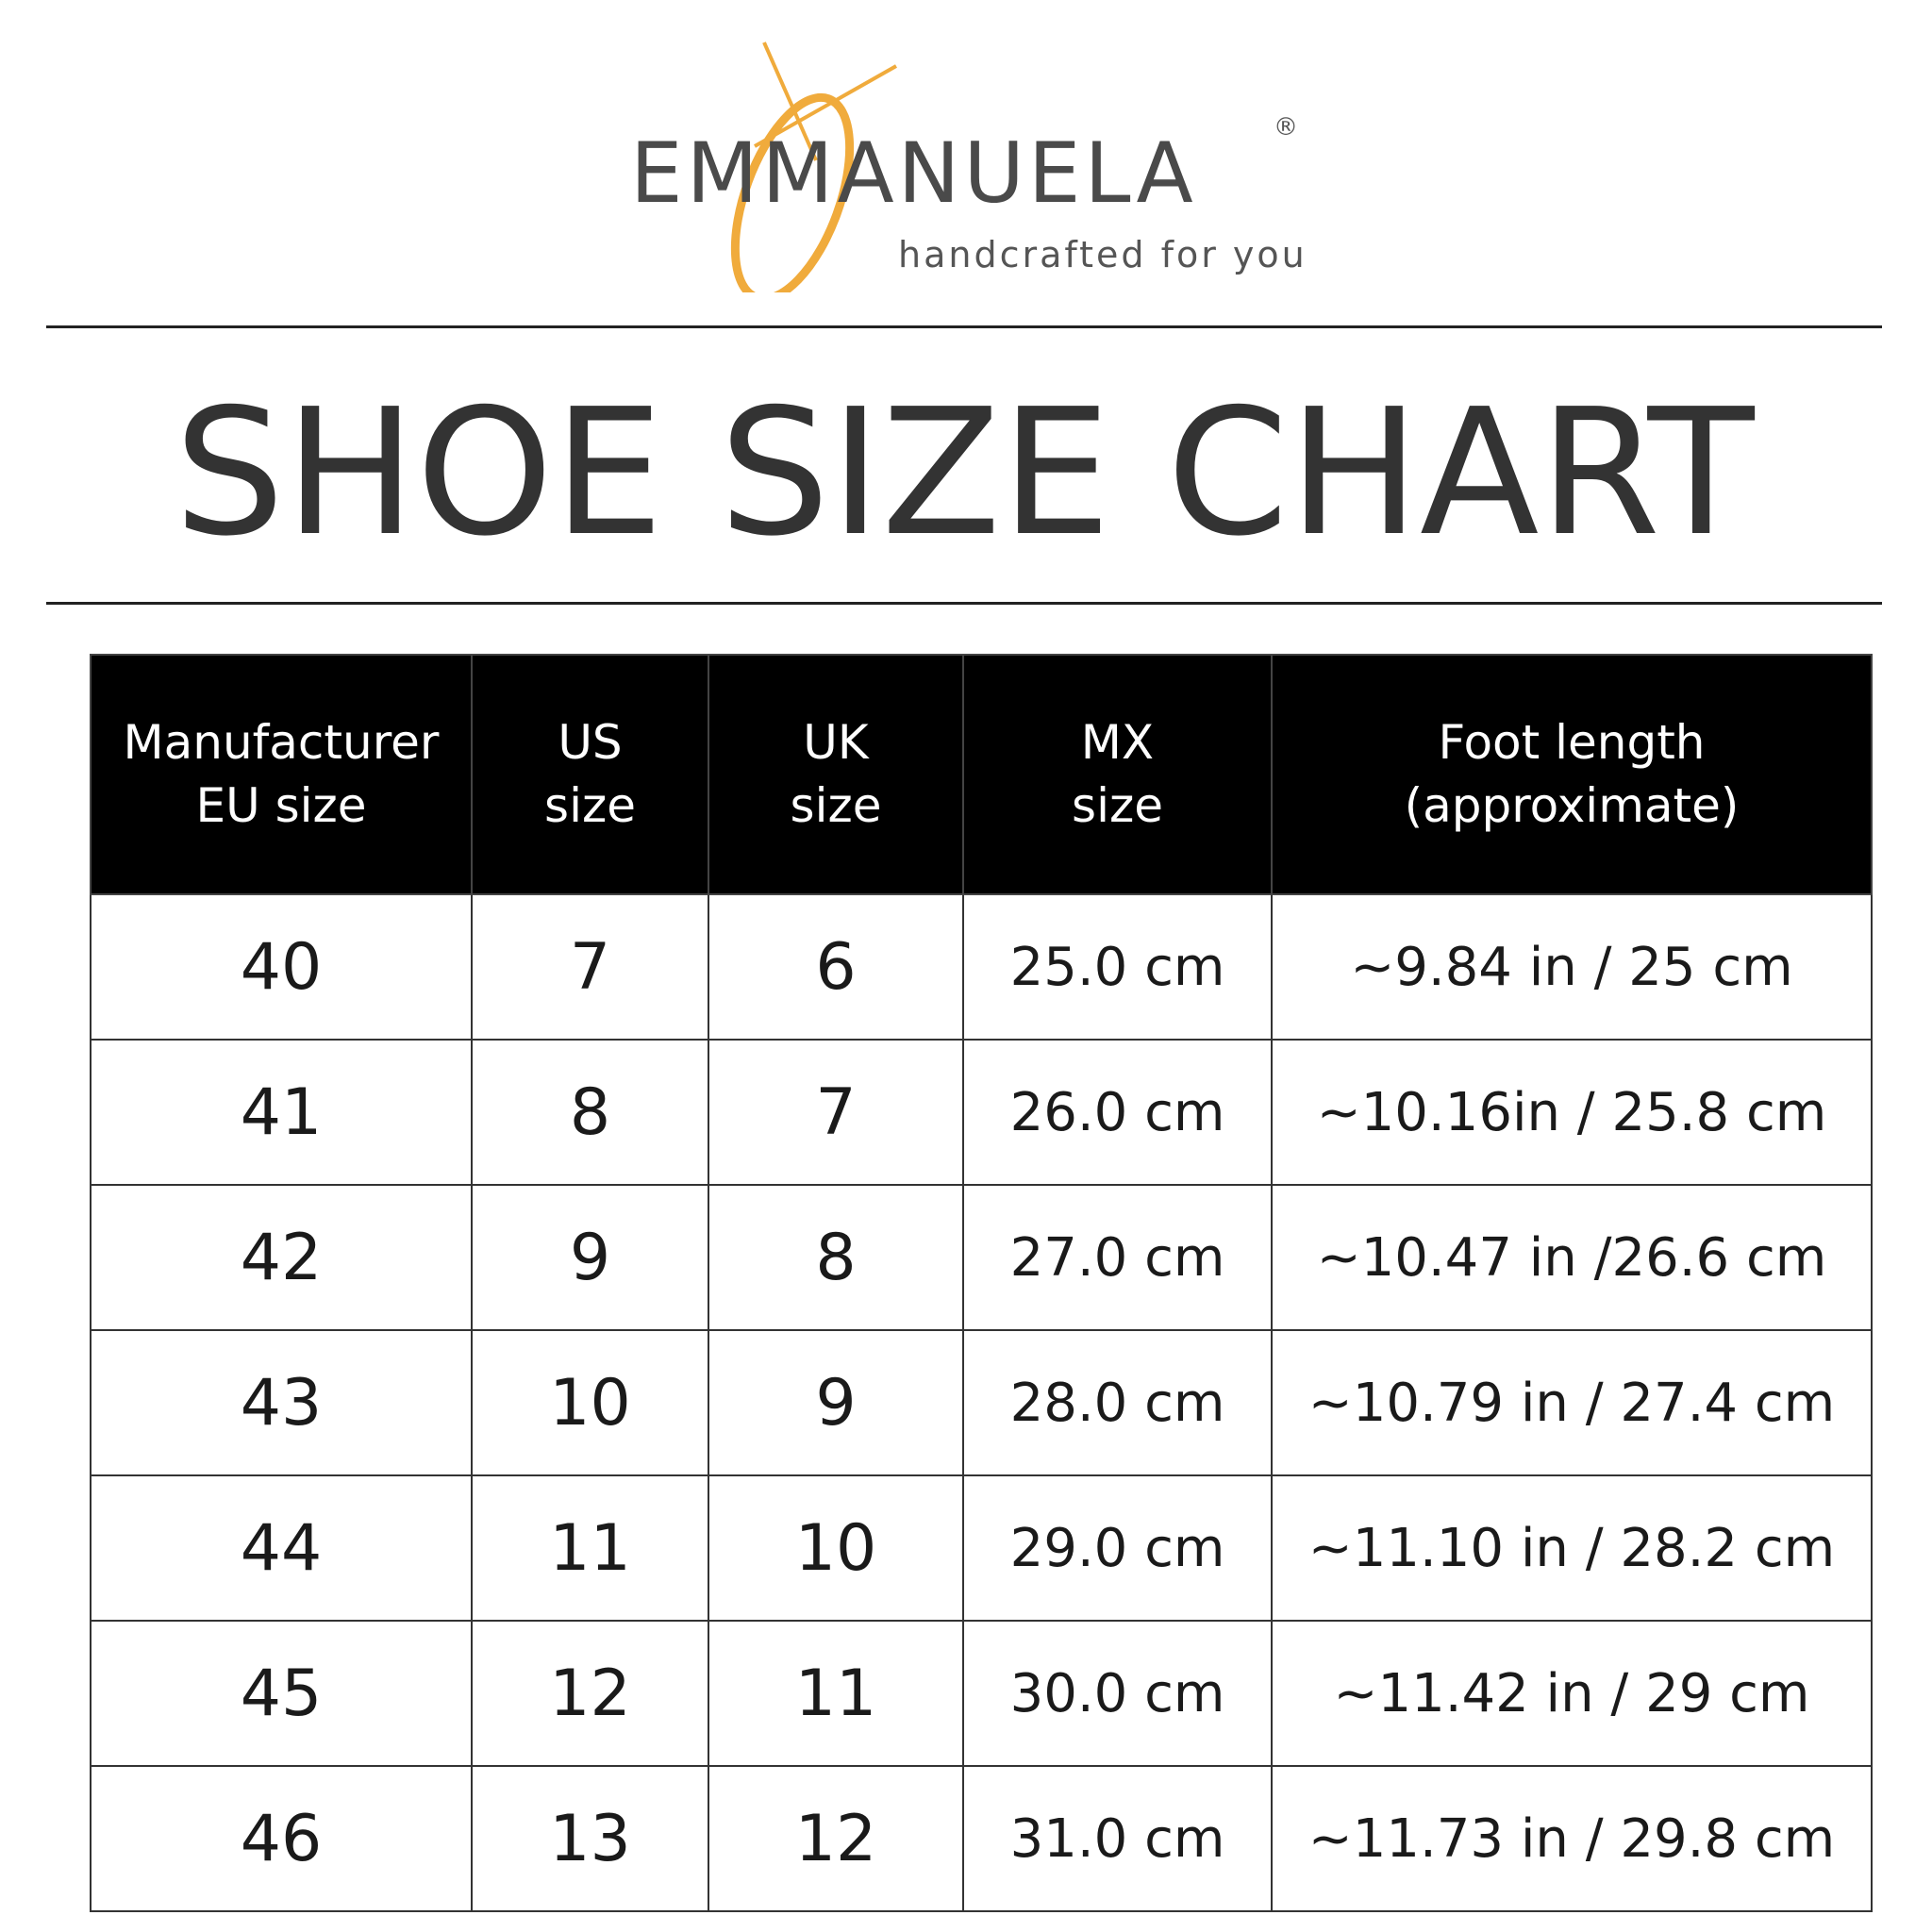  I want to click on cell-us-size: 10, so click(590, 1402).